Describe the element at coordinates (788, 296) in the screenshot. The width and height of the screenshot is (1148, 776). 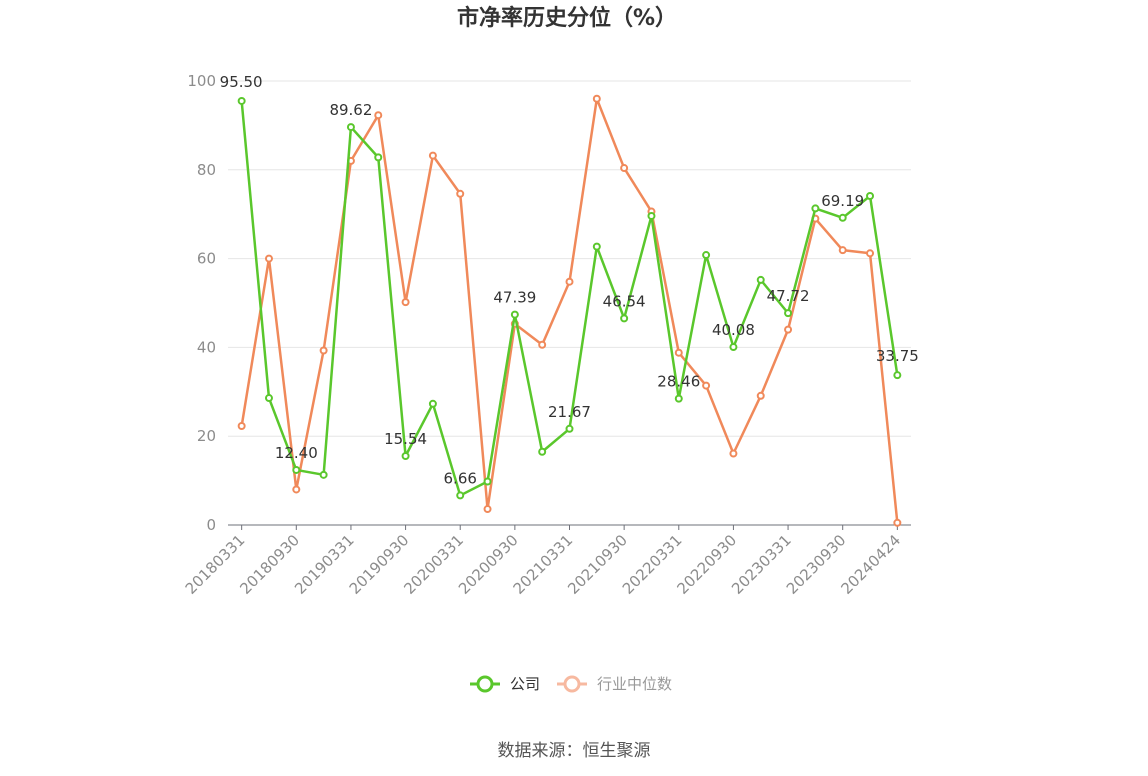
I see `data-label: 47.72` at that location.